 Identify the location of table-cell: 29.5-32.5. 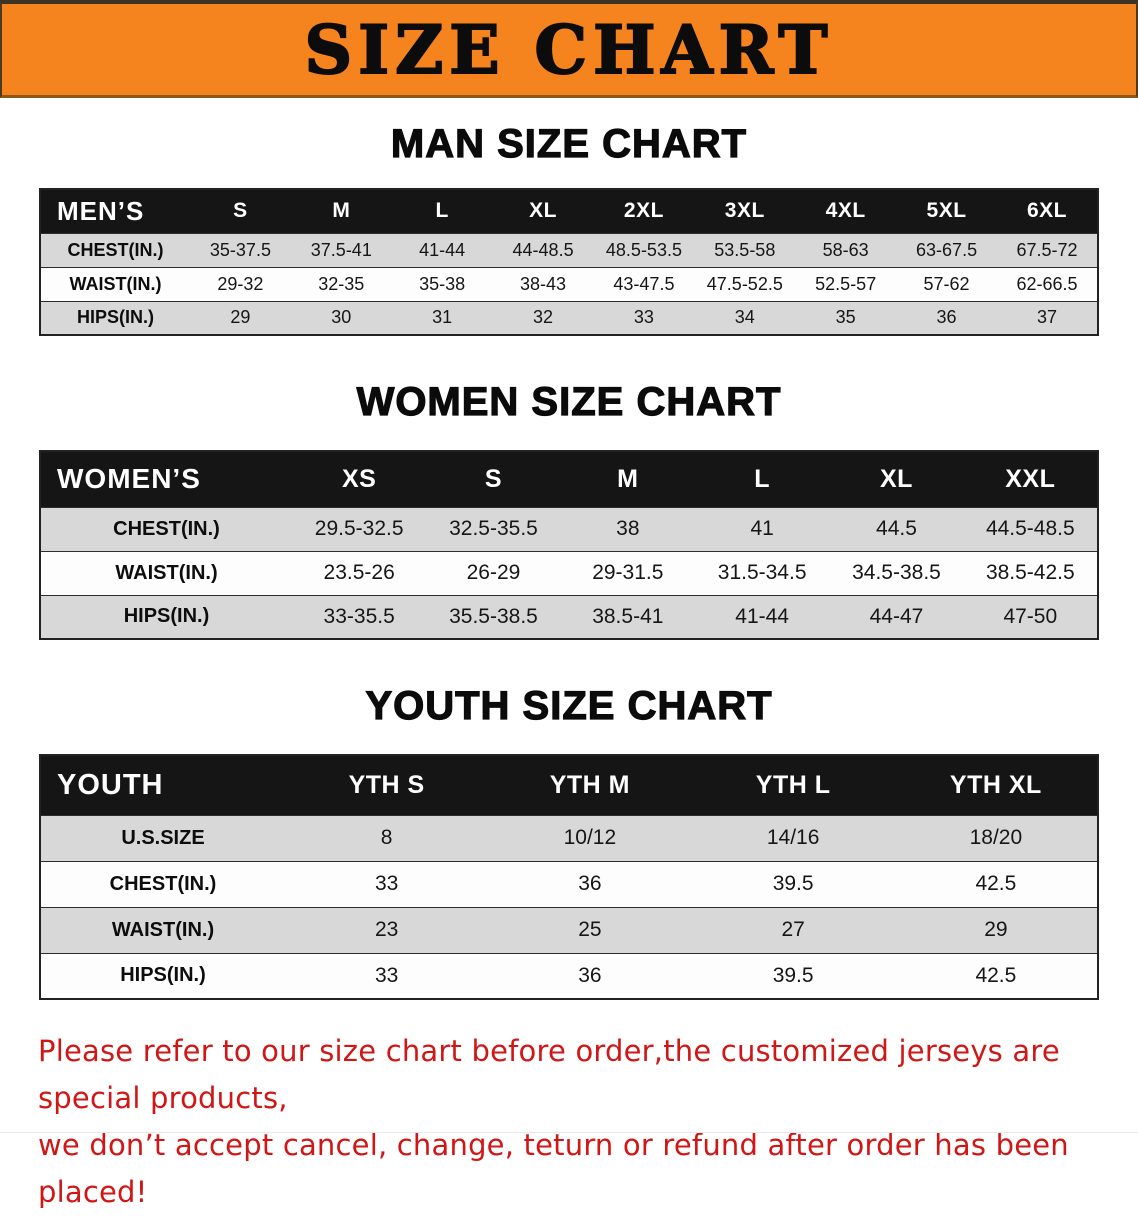
(359, 529).